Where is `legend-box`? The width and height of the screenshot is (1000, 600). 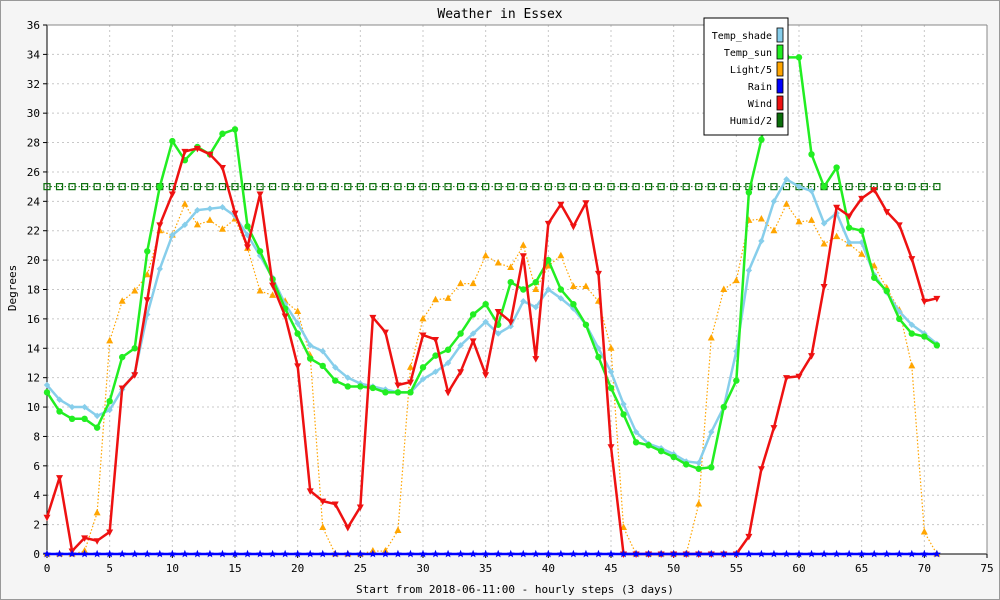
legend-box is located at coordinates (746, 76).